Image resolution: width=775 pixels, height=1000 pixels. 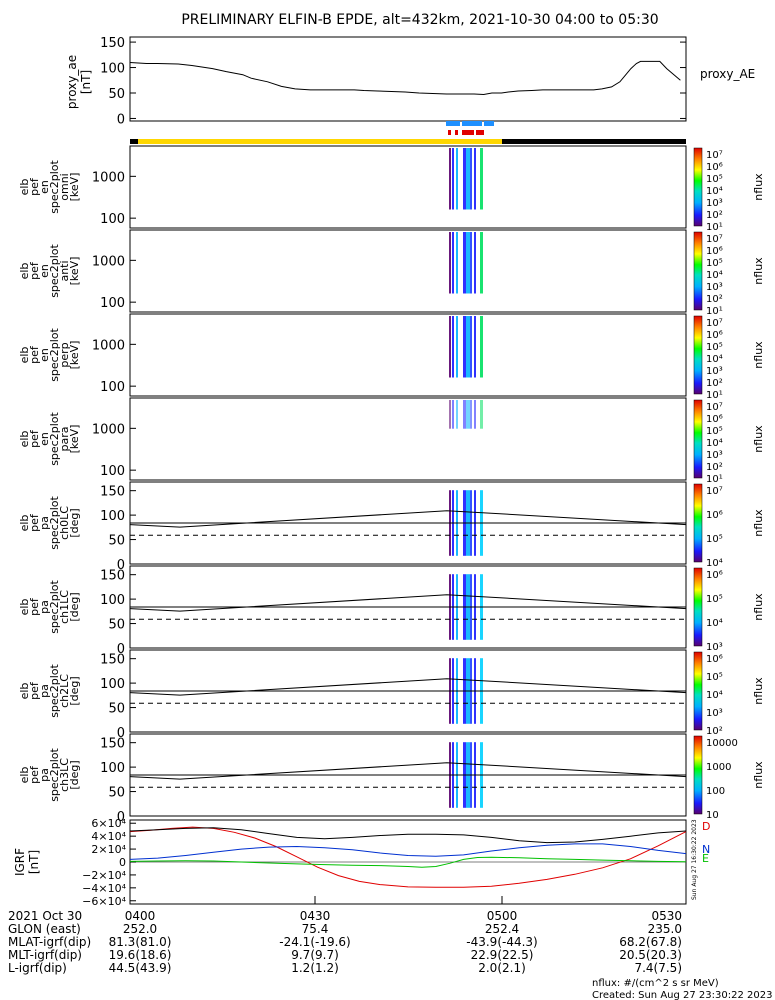 I want to click on ephemeris-value: 68.2(67.8), so click(x=650, y=942).